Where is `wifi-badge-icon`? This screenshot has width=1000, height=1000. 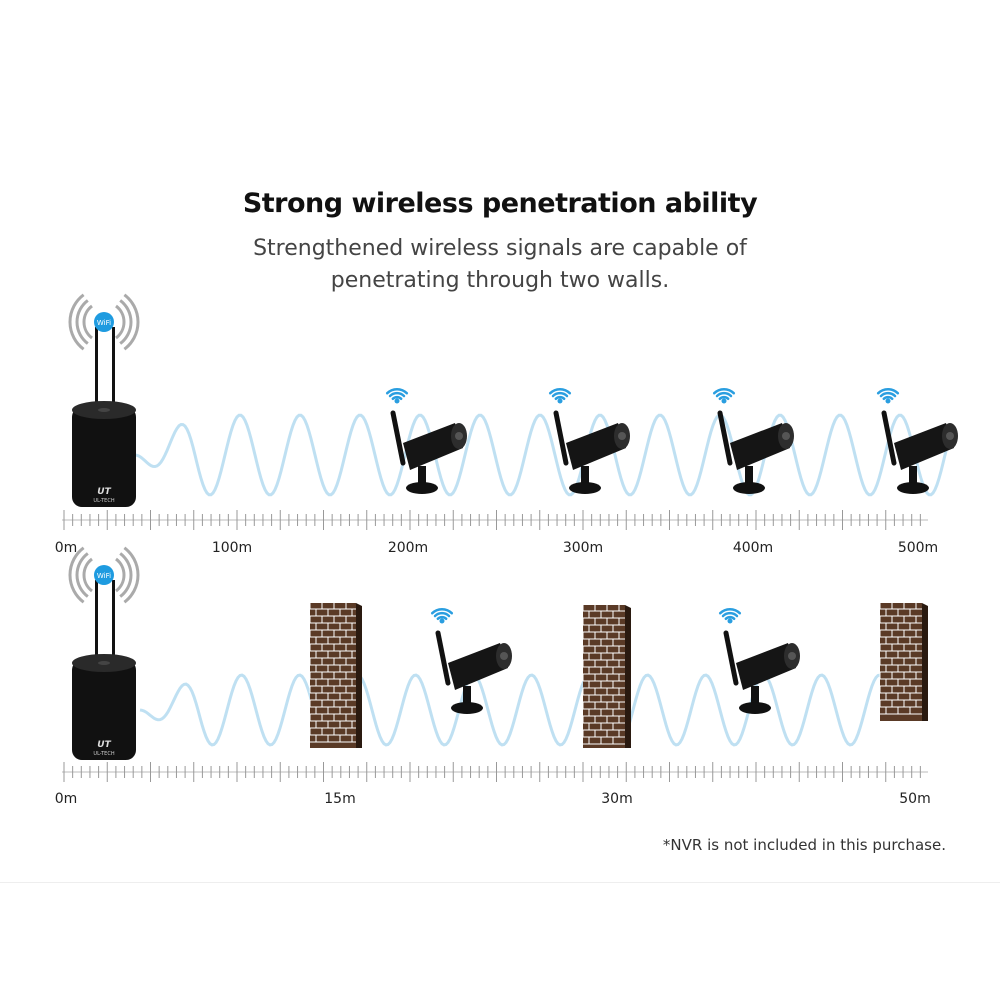
wifi-badge-icon is located at coordinates (104, 575).